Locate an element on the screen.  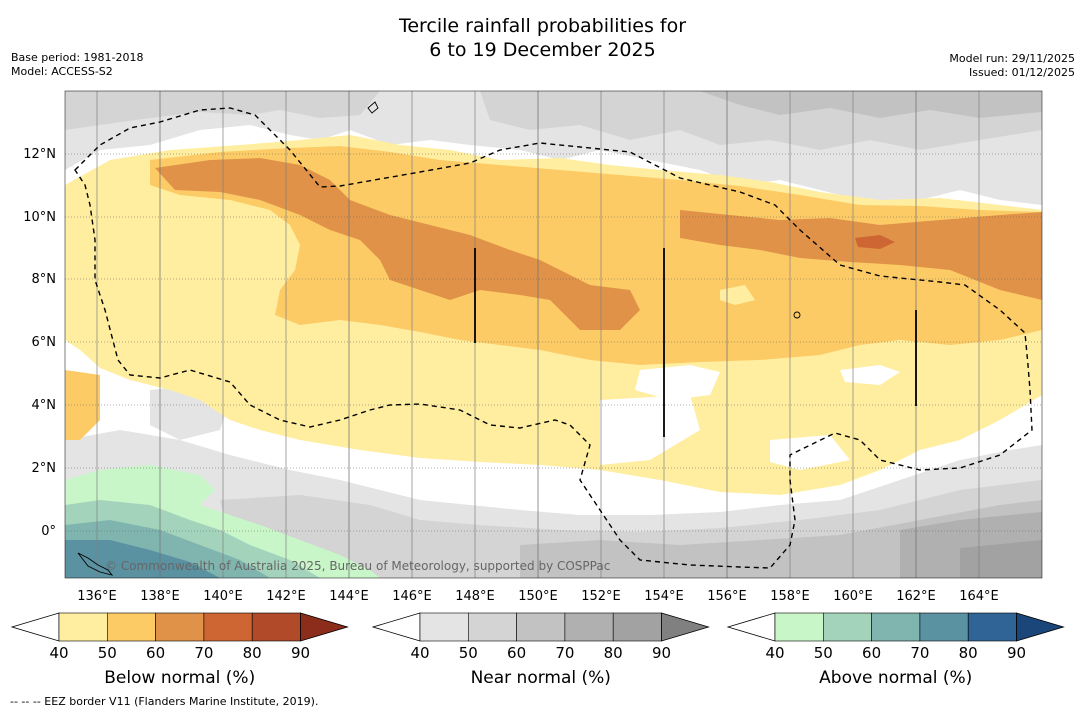
colorbar-label: Near normal (%) is located at coordinates (541, 678).